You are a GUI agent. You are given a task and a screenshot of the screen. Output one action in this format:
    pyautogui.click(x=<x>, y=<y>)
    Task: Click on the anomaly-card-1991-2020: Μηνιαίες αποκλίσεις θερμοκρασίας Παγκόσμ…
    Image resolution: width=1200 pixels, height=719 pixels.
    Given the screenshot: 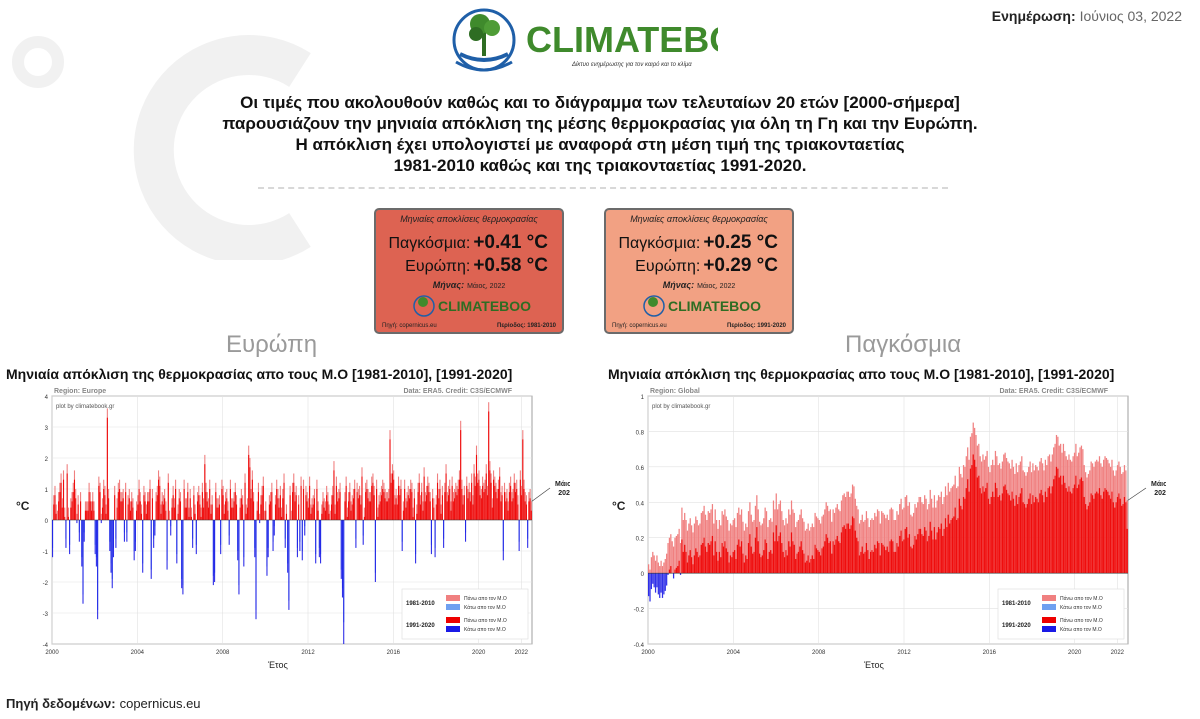 What is the action you would take?
    pyautogui.click(x=699, y=271)
    